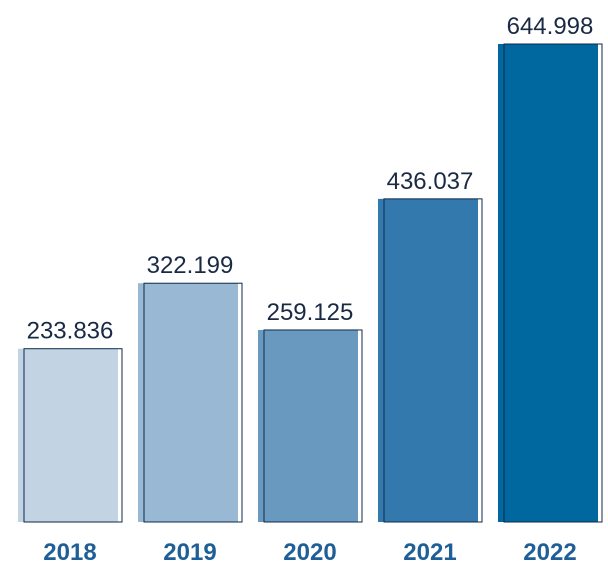  What do you see at coordinates (309, 551) in the screenshot?
I see `category-label-2020: 2020` at bounding box center [309, 551].